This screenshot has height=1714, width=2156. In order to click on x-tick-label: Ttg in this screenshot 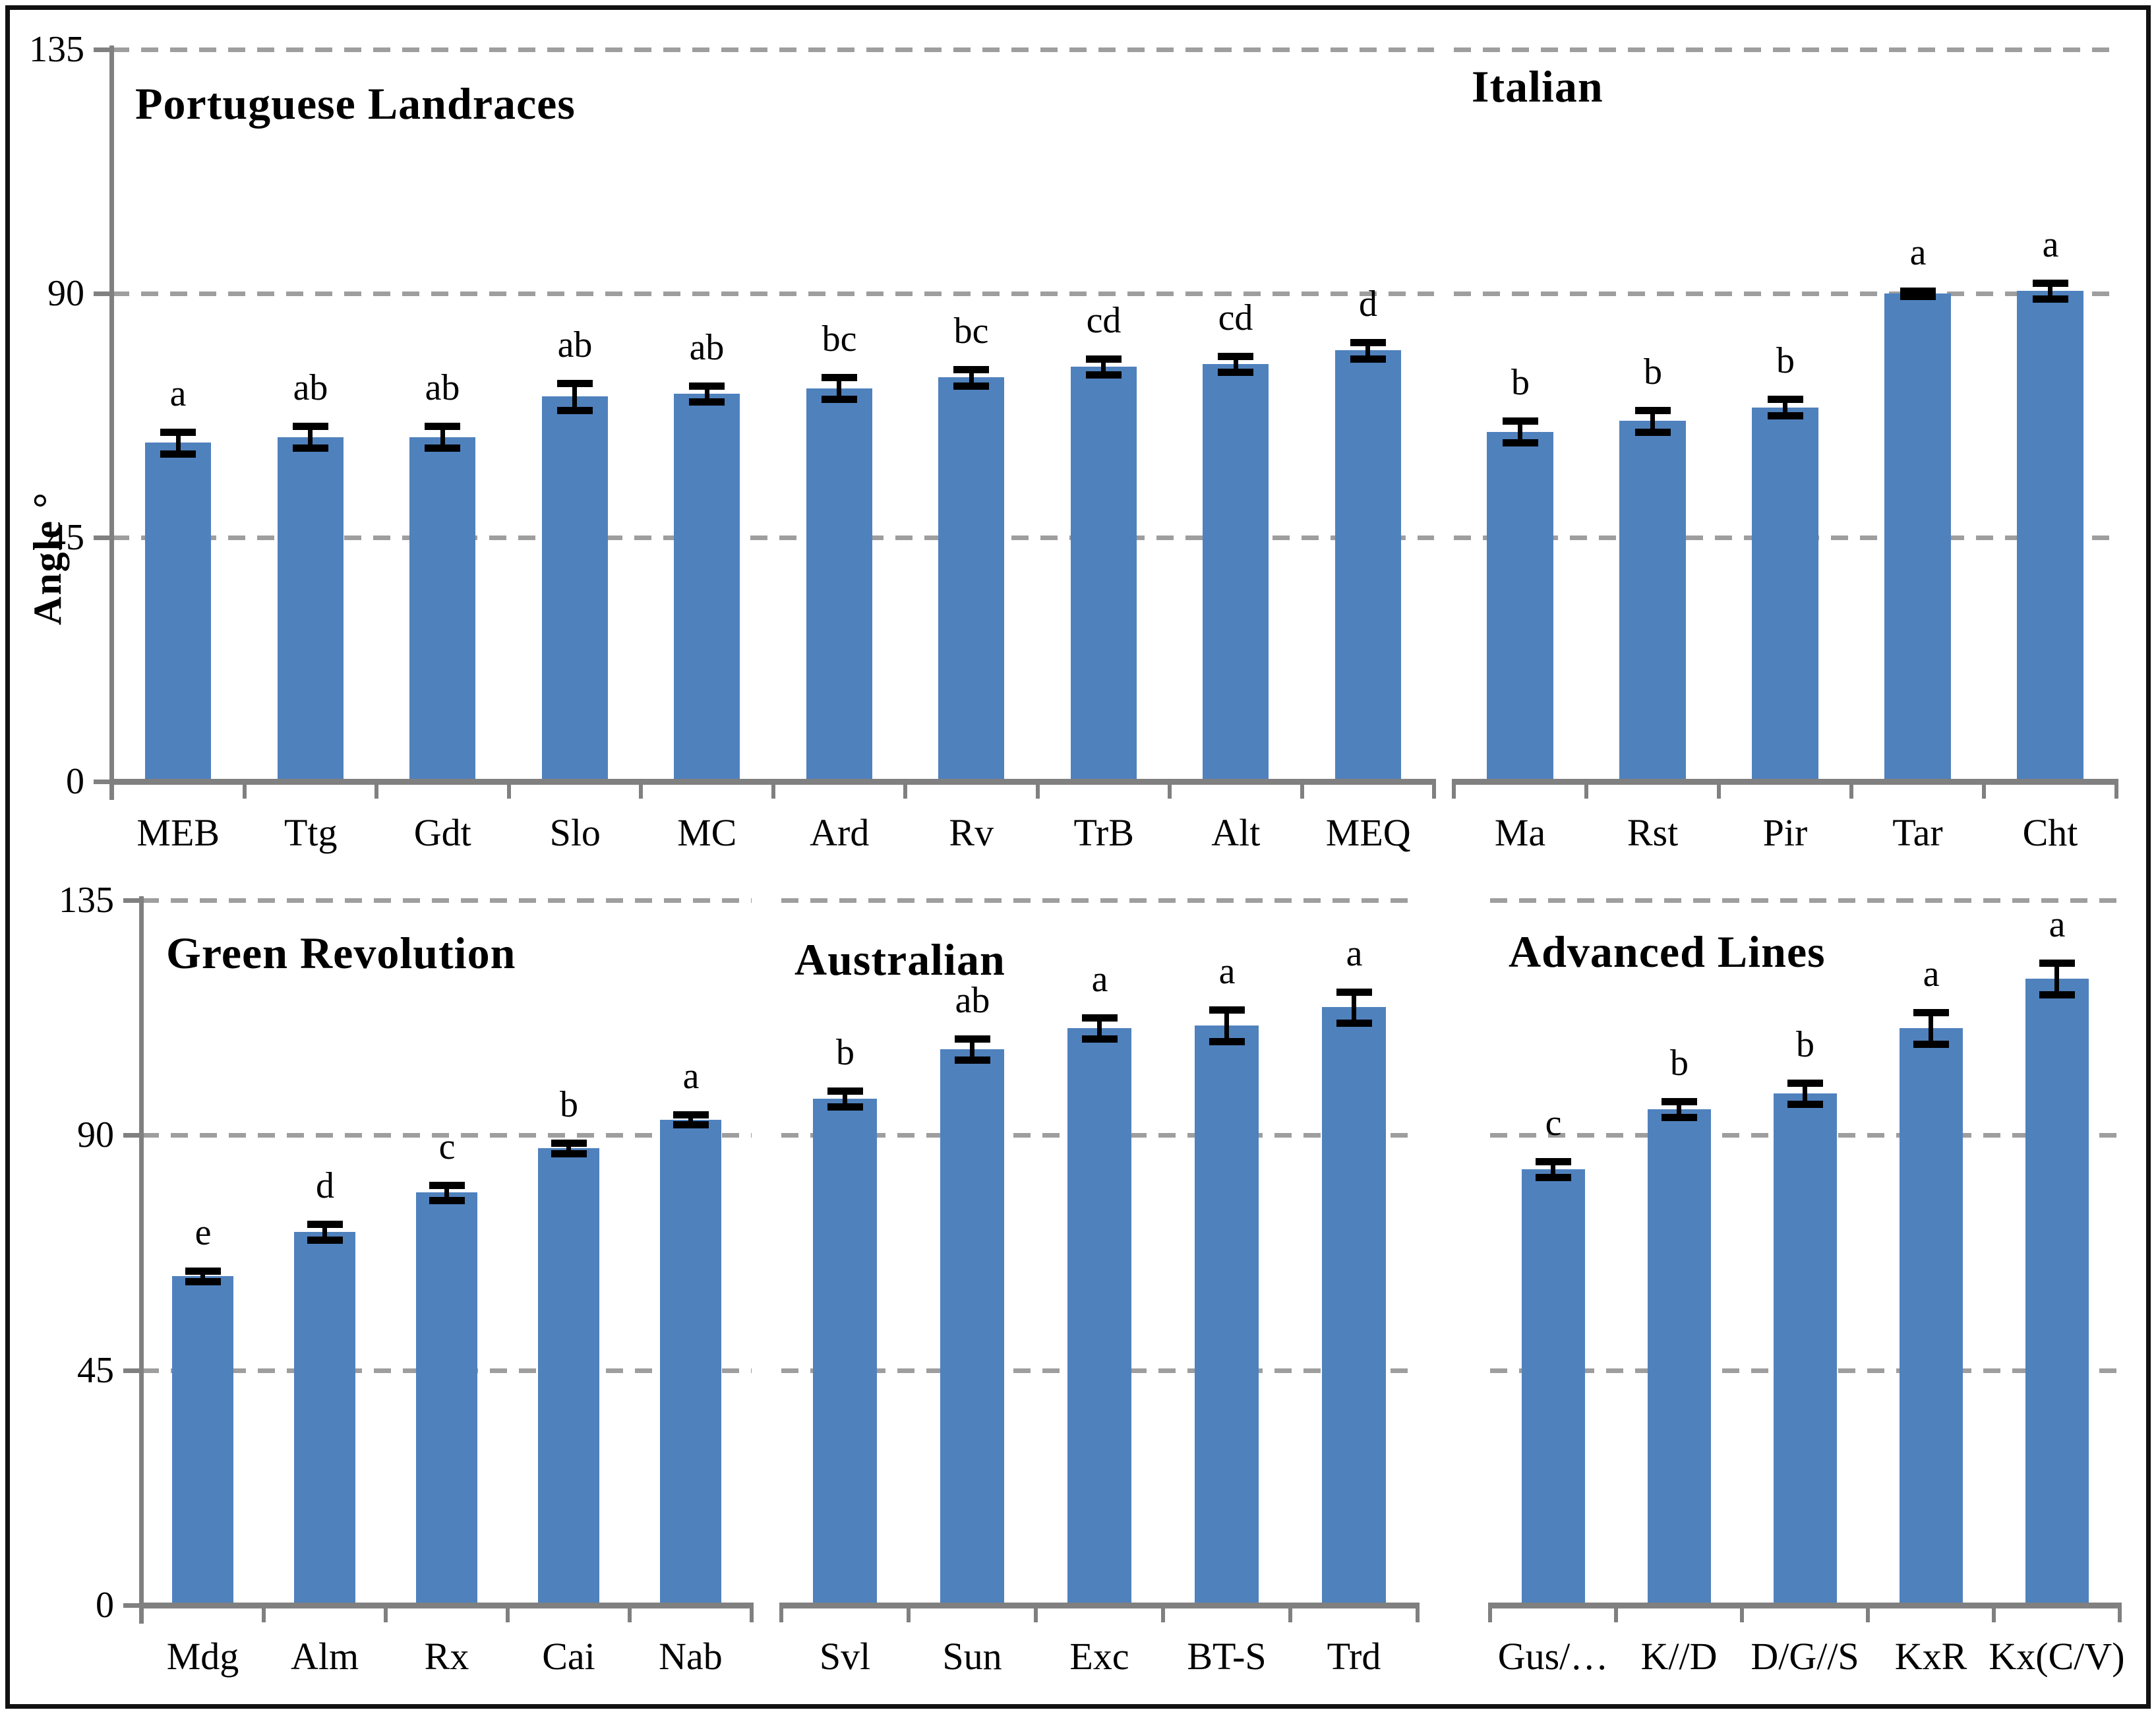, I will do `click(311, 832)`.